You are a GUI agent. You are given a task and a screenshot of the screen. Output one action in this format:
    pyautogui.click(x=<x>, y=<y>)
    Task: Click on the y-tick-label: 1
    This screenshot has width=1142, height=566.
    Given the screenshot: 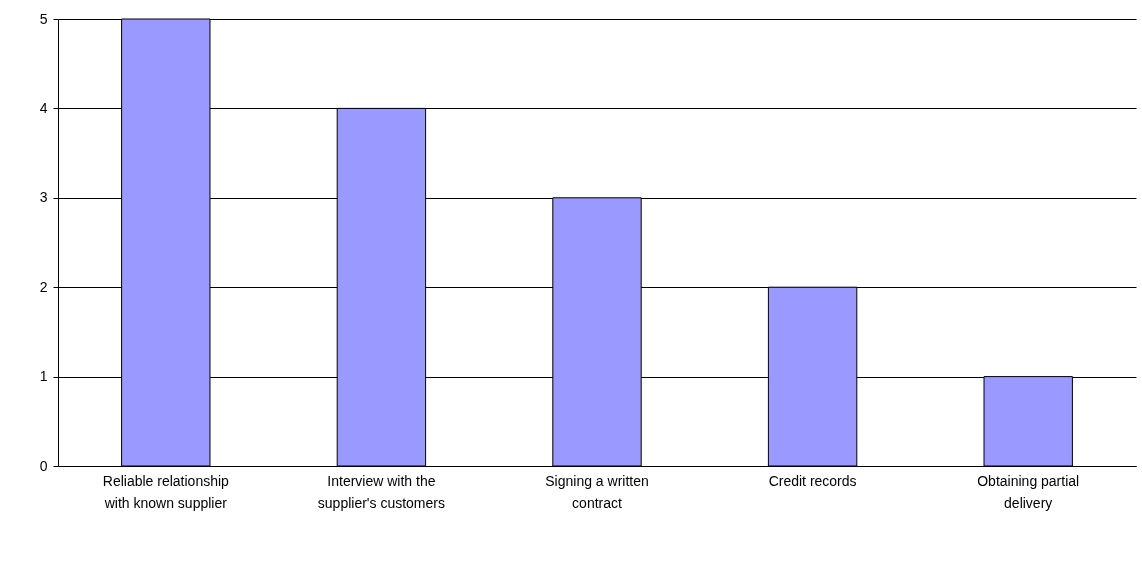 What is the action you would take?
    pyautogui.click(x=43, y=376)
    